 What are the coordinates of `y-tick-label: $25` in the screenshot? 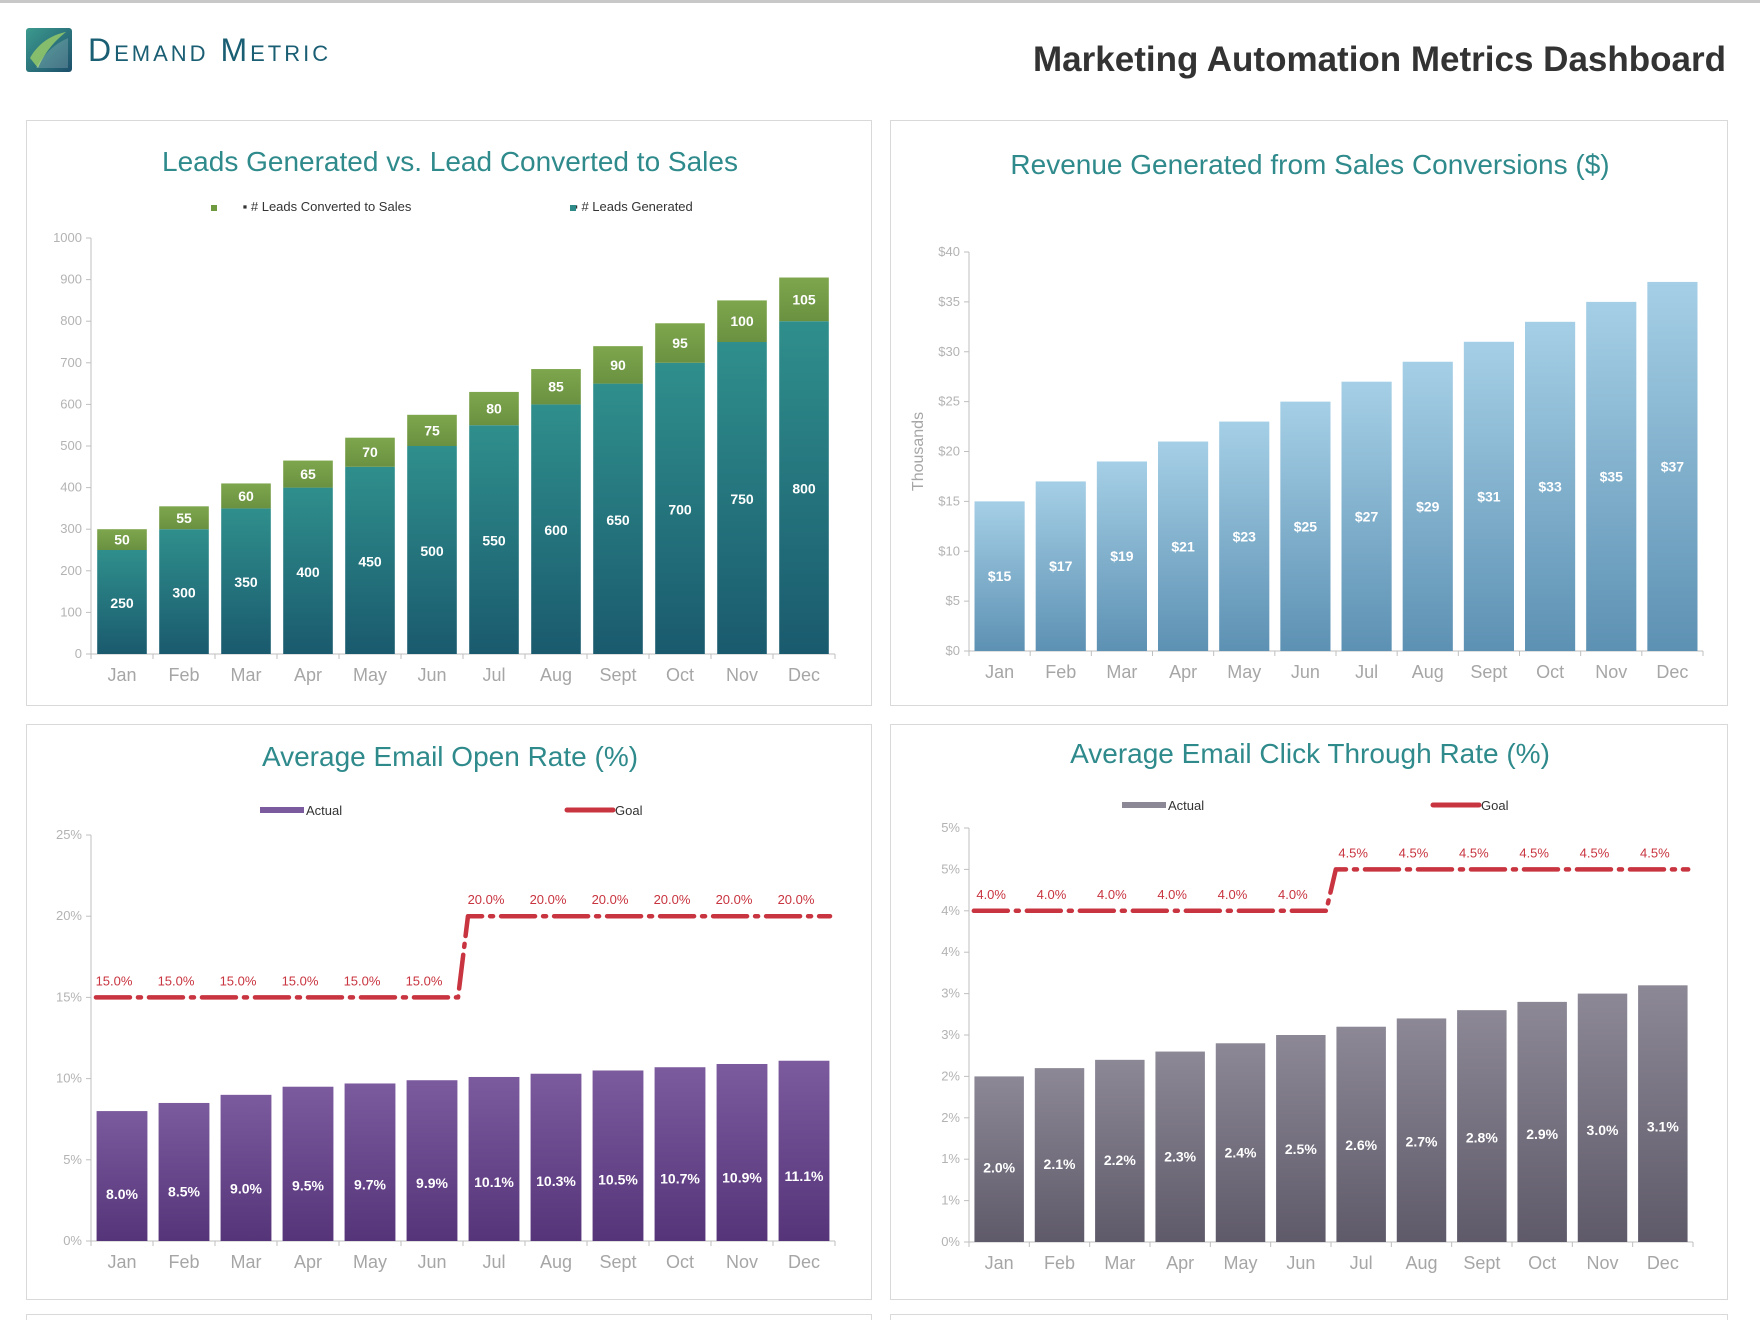 It's located at (949, 401).